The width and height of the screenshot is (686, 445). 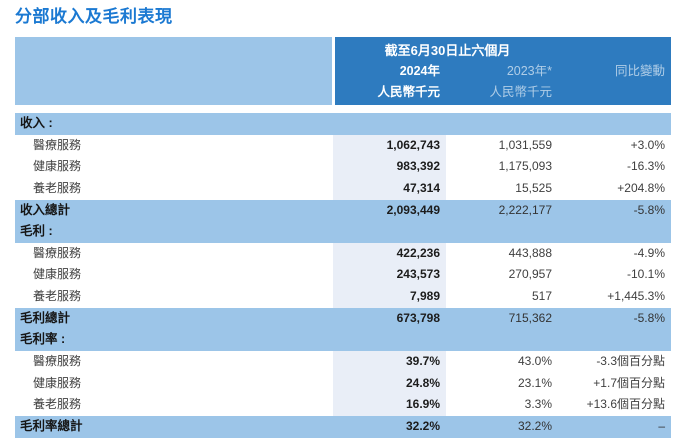 What do you see at coordinates (389, 253) in the screenshot?
I see `value-2024: 422,236` at bounding box center [389, 253].